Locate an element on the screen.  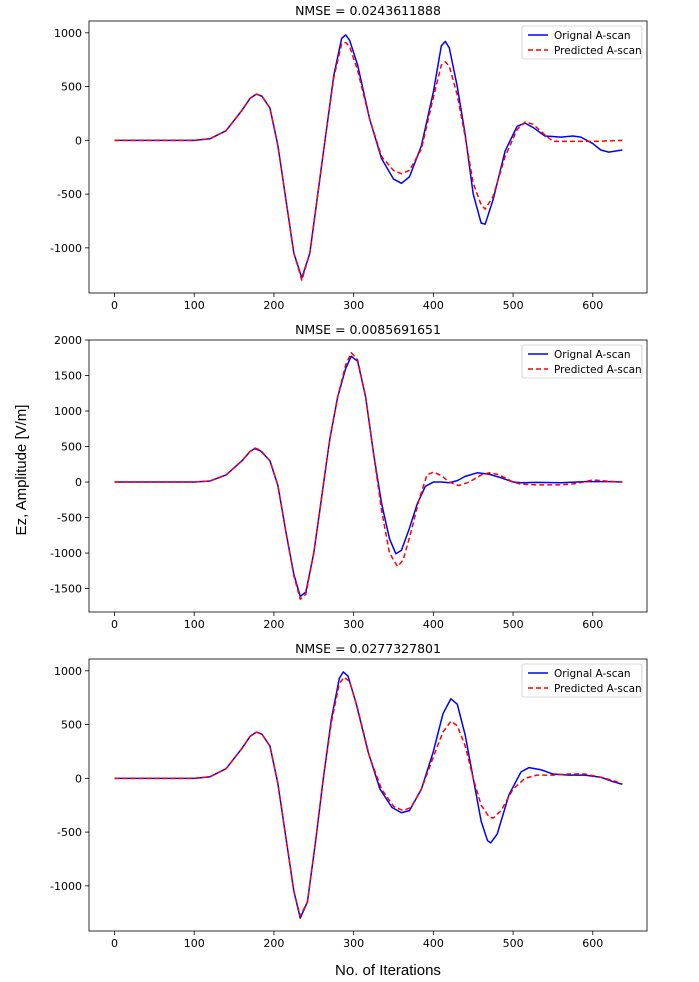
chart-title: NMSE = 0.0085691651 is located at coordinates (368, 329).